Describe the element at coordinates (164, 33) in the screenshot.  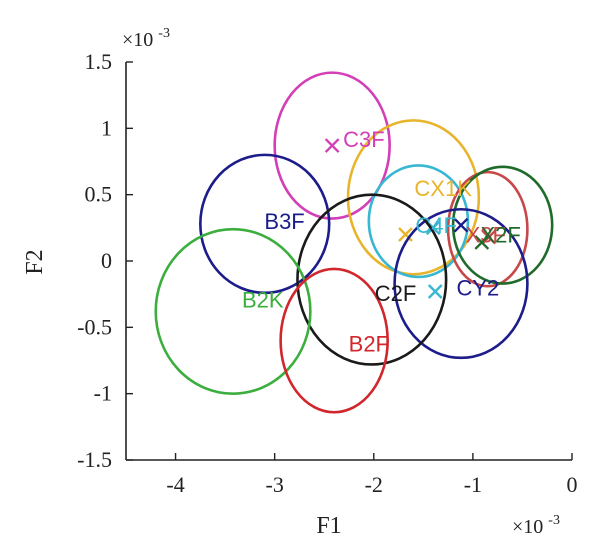
I see `y-multiplier-exponent: -3` at that location.